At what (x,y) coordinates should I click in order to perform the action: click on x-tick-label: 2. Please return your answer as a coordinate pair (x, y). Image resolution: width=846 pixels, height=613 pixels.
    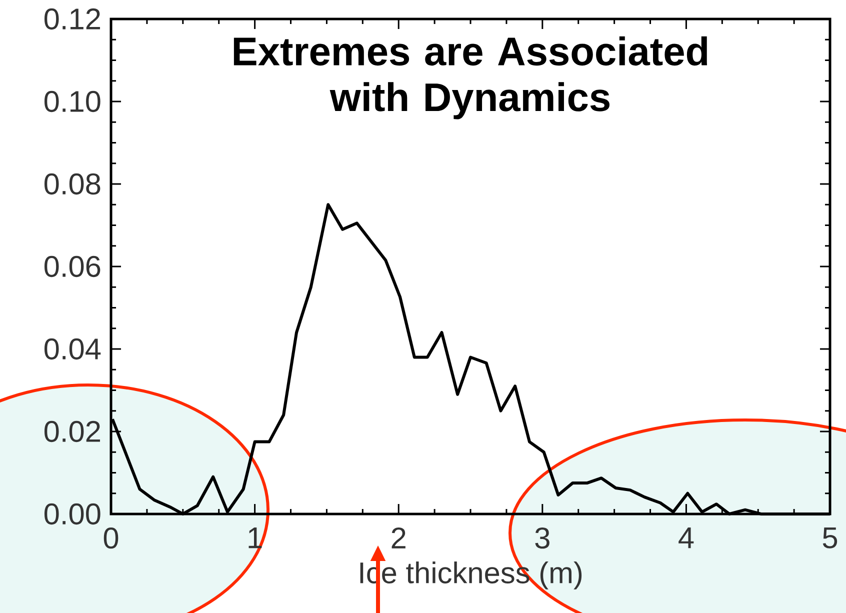
    Looking at the image, I should click on (399, 538).